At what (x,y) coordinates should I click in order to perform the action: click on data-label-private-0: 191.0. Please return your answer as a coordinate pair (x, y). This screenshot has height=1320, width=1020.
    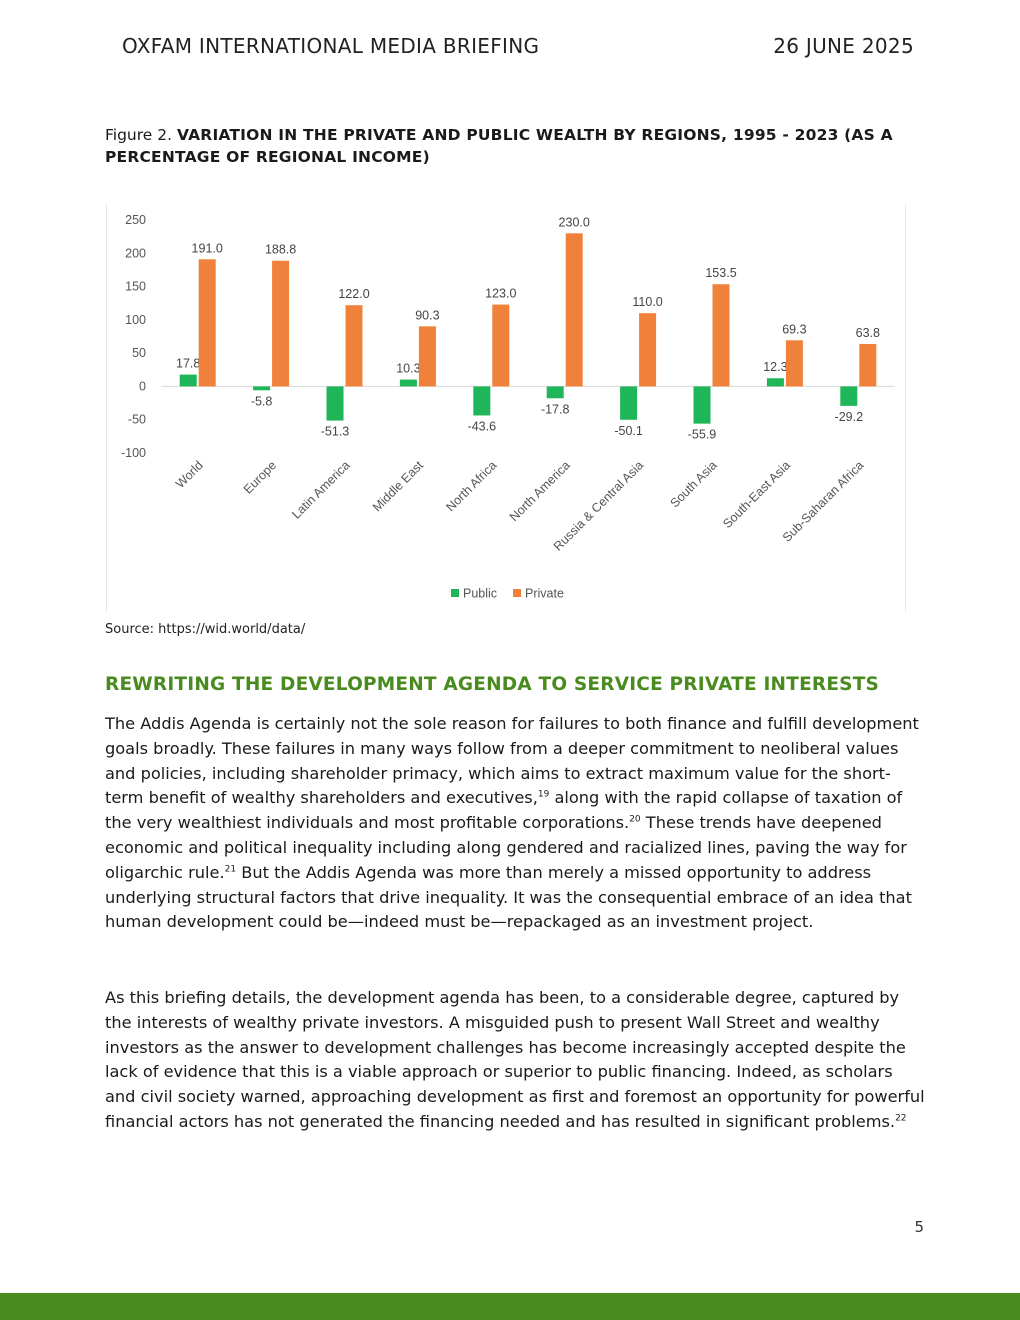
    Looking at the image, I should click on (207, 248).